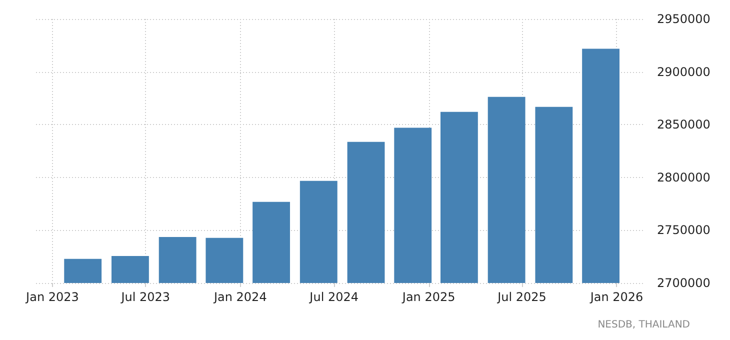 This screenshot has width=730, height=340. Describe the element at coordinates (521, 297) in the screenshot. I see `x-tick-label: Jul 2025` at that location.